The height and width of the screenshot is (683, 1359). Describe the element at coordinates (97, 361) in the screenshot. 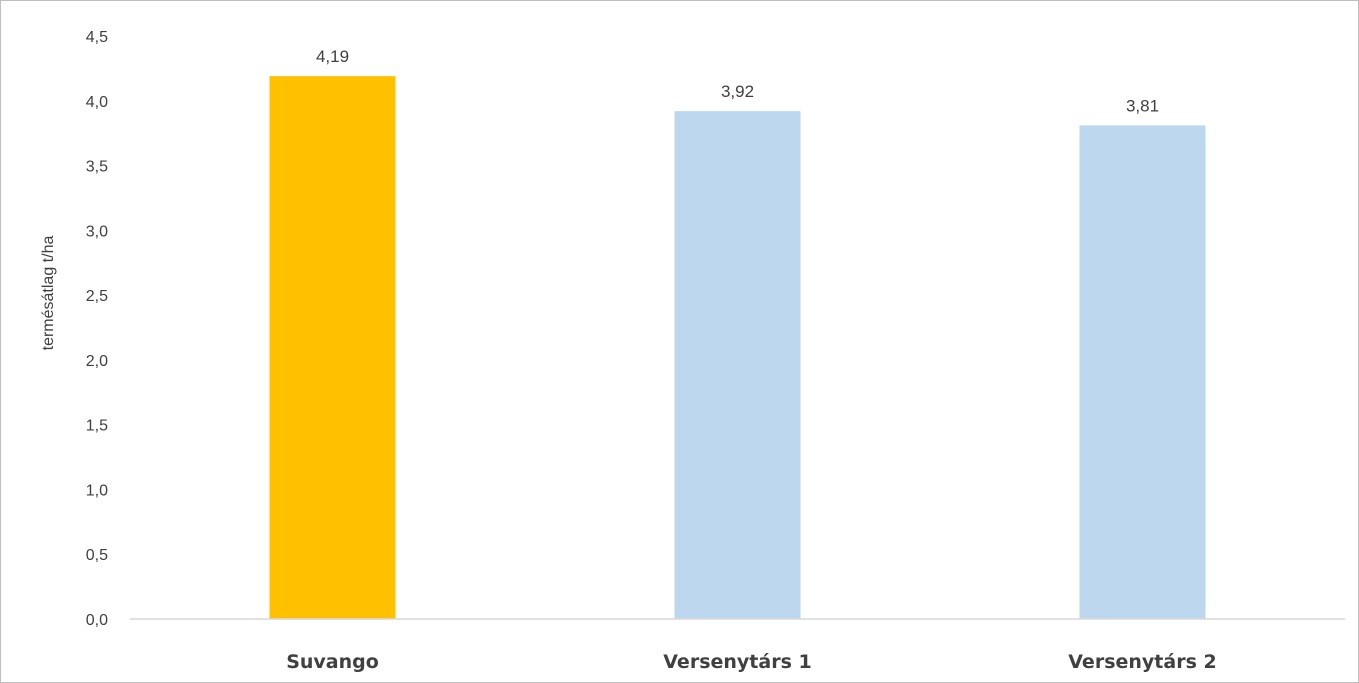

I see `y-tick-label: 2,0` at that location.